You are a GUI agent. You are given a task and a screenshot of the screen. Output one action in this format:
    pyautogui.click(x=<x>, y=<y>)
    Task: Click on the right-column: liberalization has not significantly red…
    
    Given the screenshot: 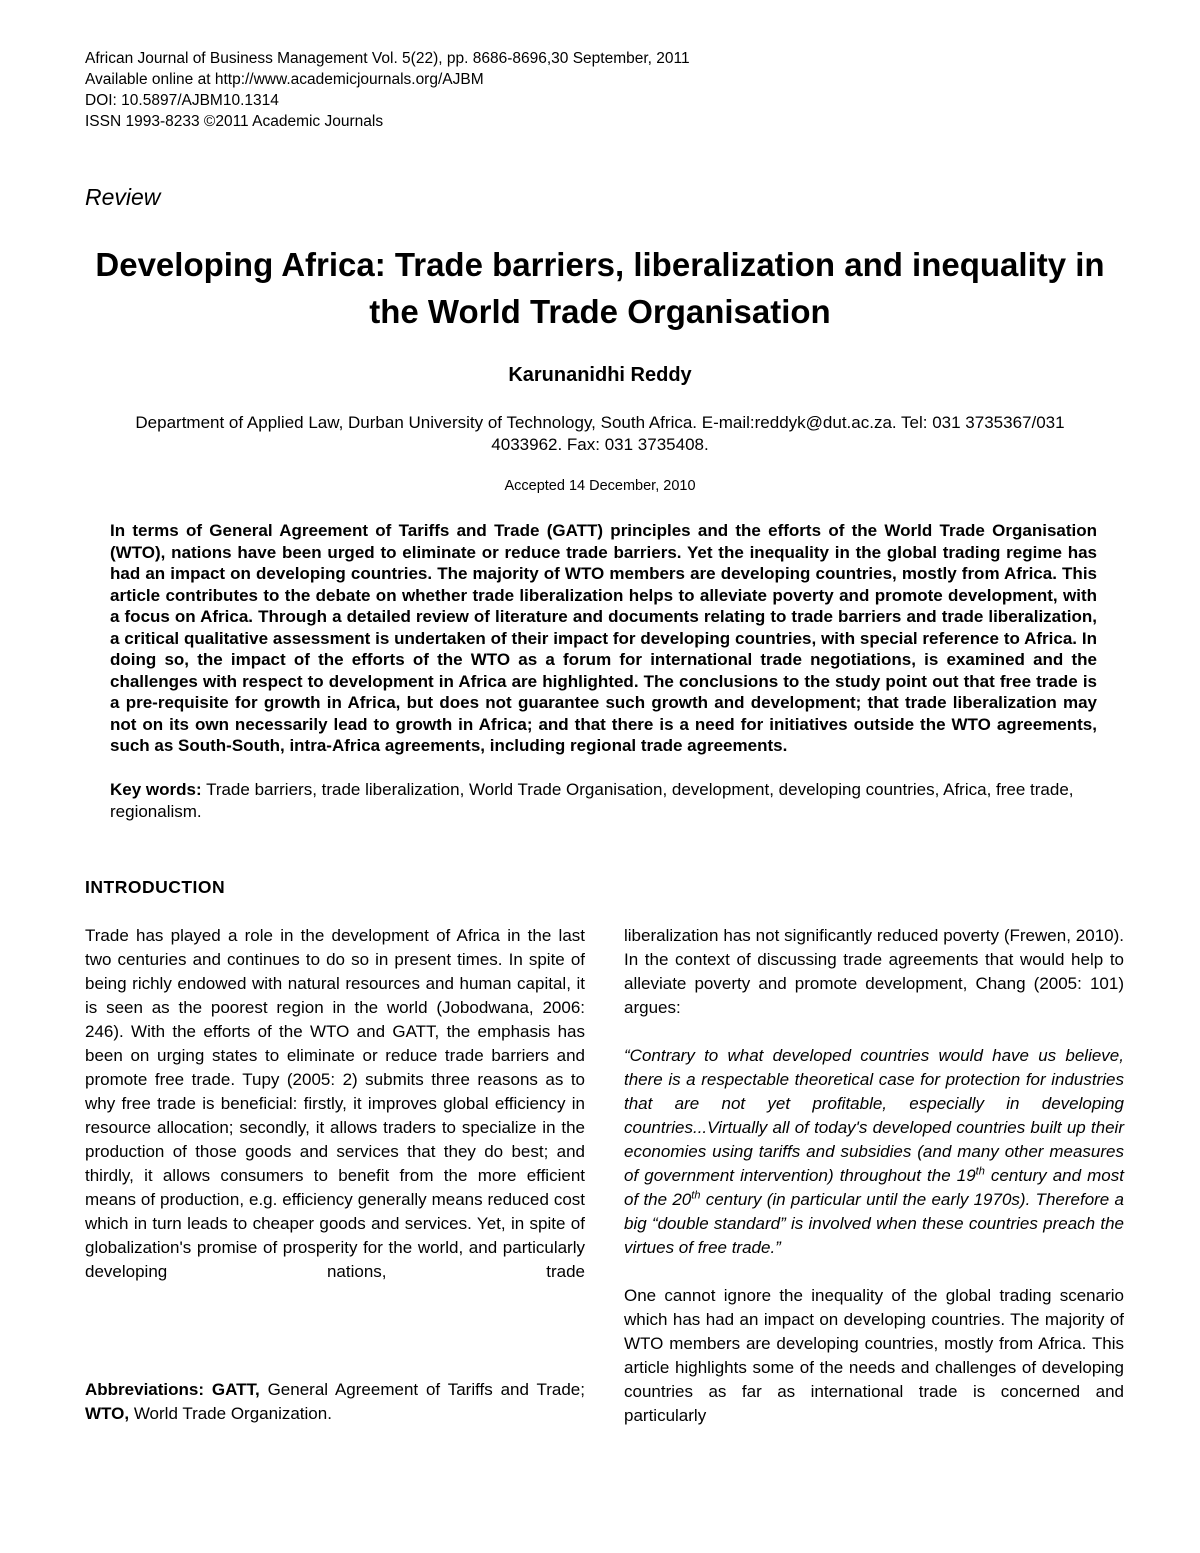 What is the action you would take?
    pyautogui.click(x=874, y=1176)
    